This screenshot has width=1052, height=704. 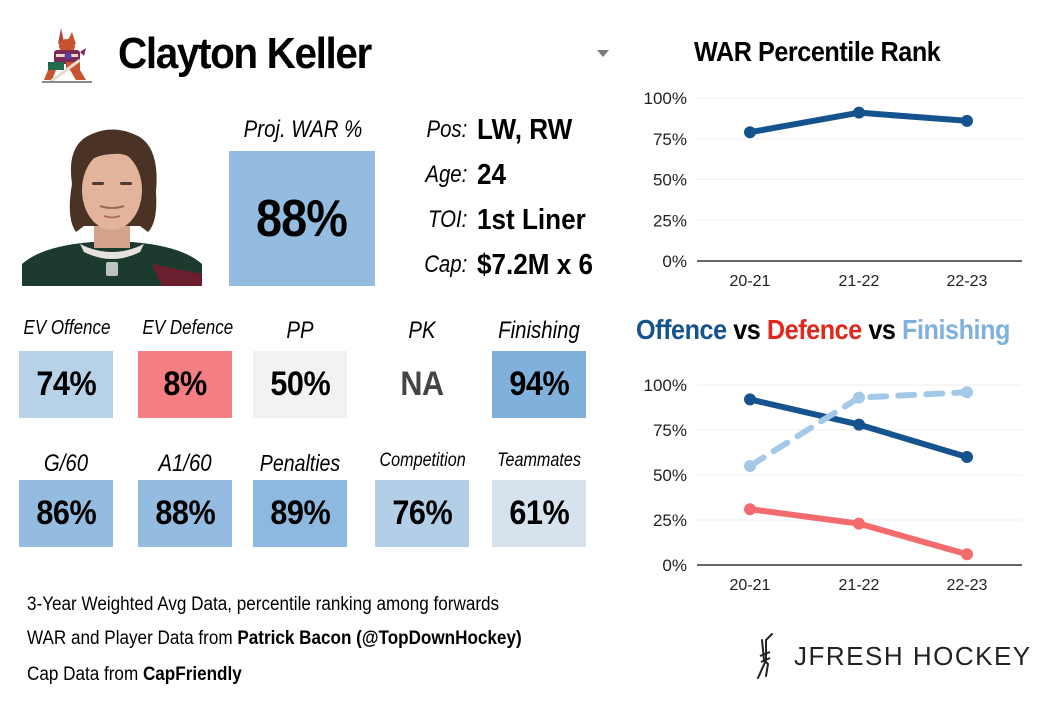 What do you see at coordinates (539, 330) in the screenshot?
I see `stat-label: Finishing` at bounding box center [539, 330].